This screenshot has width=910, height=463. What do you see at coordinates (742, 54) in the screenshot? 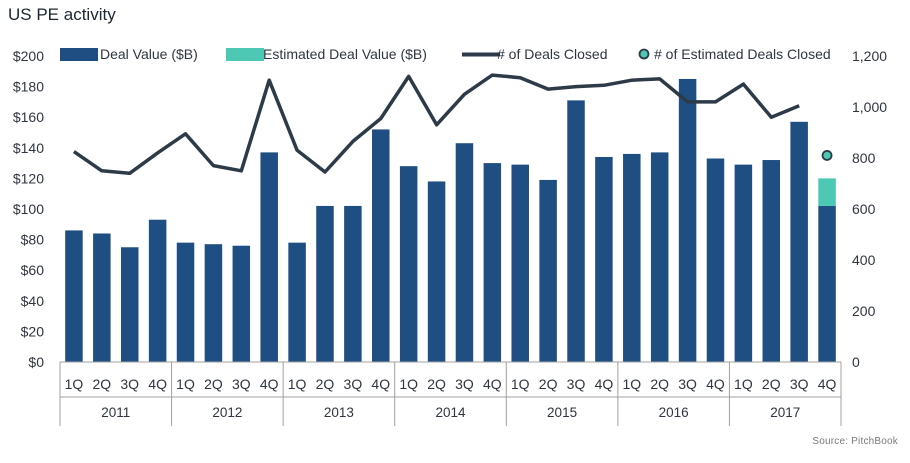
I see `legend-label-estimated-deals-closed: # of Estimated Deals Closed` at bounding box center [742, 54].